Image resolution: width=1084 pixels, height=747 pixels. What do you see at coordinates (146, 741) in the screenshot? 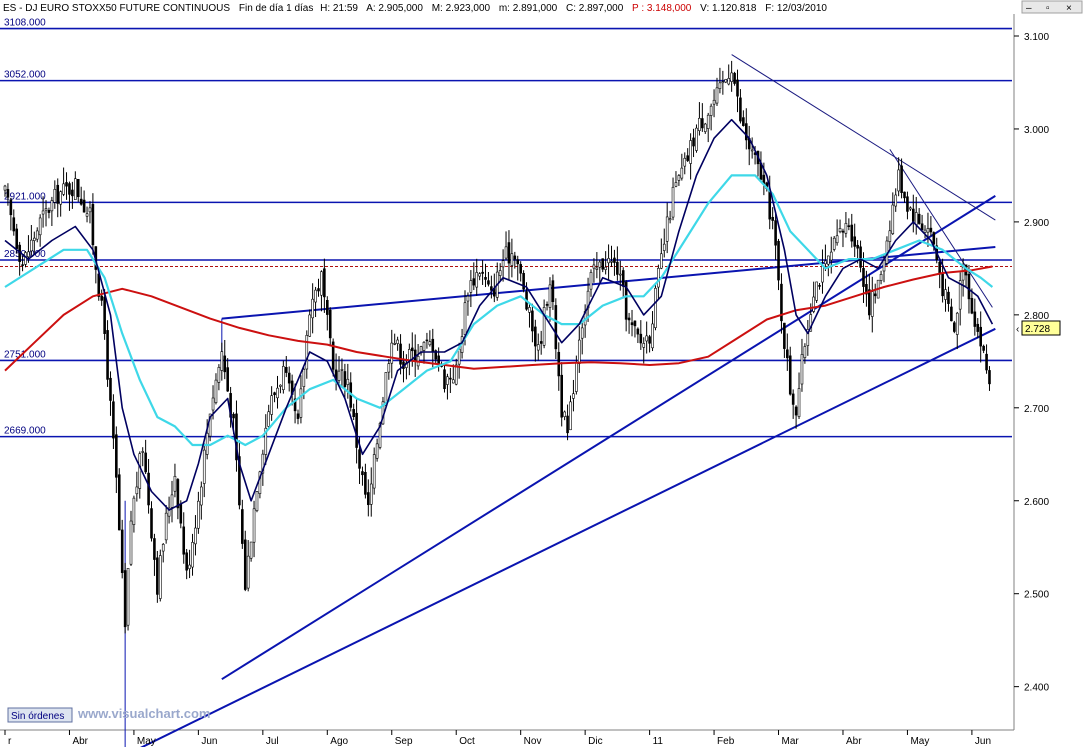
I see `x-tick-label: May` at bounding box center [146, 741].